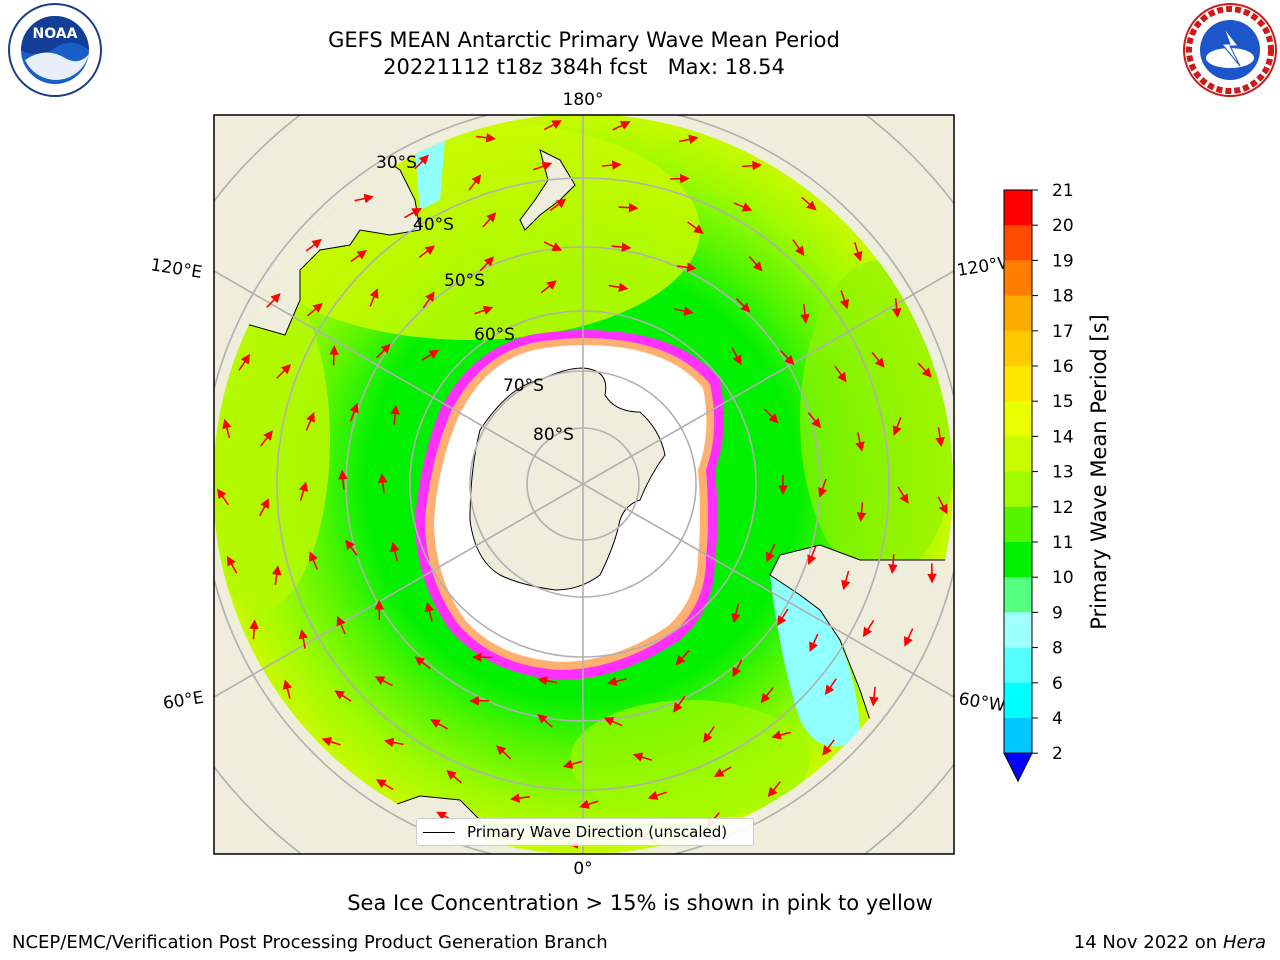  What do you see at coordinates (1063, 578) in the screenshot?
I see `colorbar-tick-label: 10` at bounding box center [1063, 578].